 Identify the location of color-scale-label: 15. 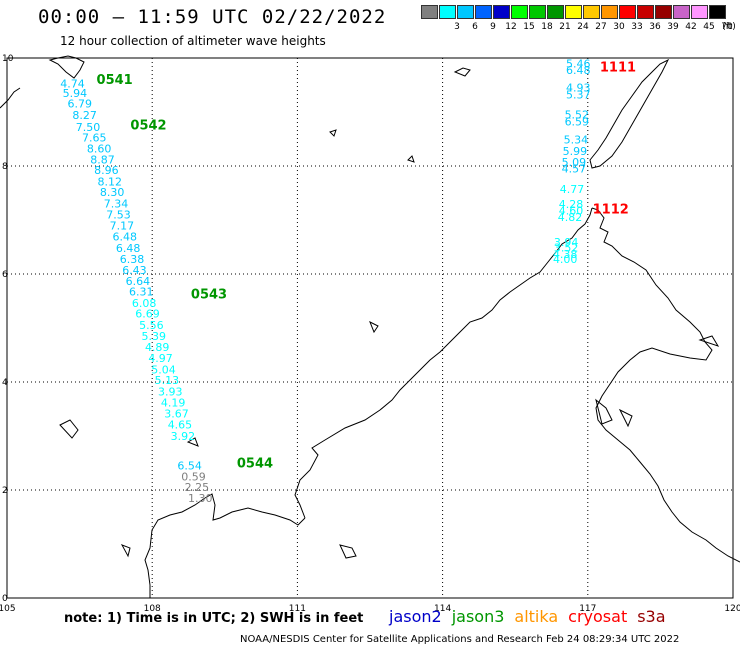
(529, 27).